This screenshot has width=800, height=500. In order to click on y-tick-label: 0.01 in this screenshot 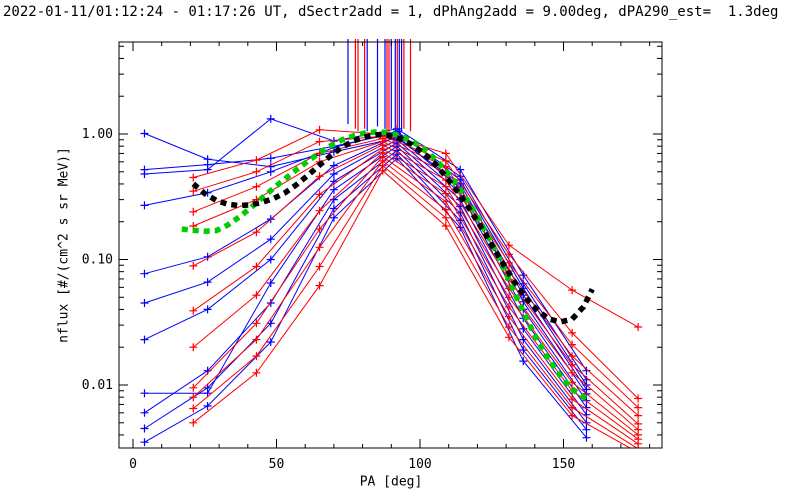, I will do `click(97, 385)`.